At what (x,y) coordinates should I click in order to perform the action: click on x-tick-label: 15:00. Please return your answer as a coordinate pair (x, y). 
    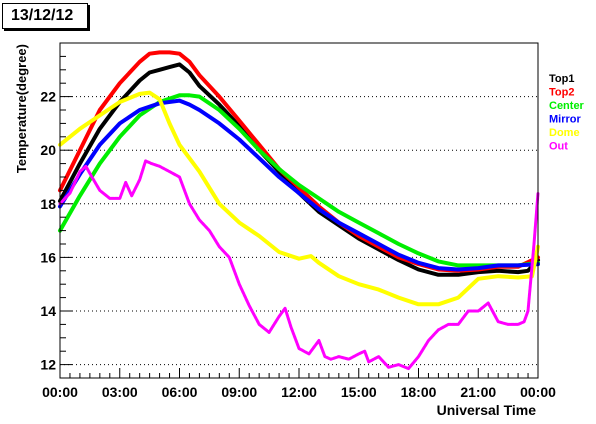
    Looking at the image, I should click on (359, 392).